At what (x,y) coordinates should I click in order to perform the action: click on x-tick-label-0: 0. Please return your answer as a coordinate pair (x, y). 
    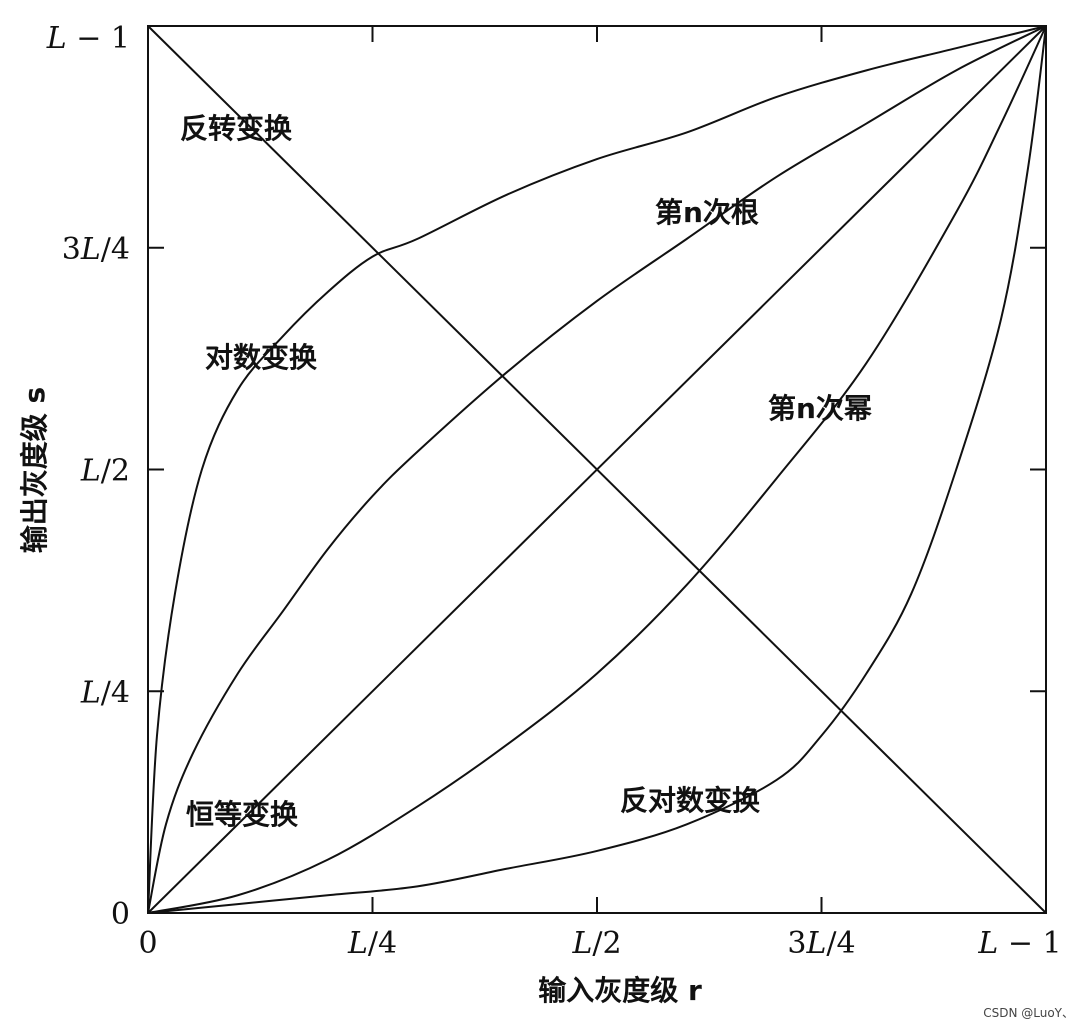
    Looking at the image, I should click on (147, 943).